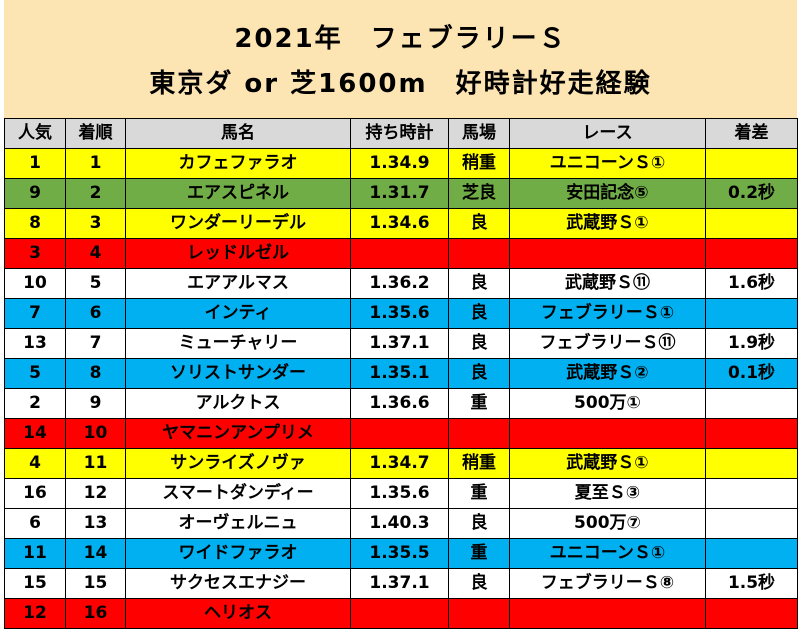  I want to click on popularity-cell: 13, so click(35, 343).